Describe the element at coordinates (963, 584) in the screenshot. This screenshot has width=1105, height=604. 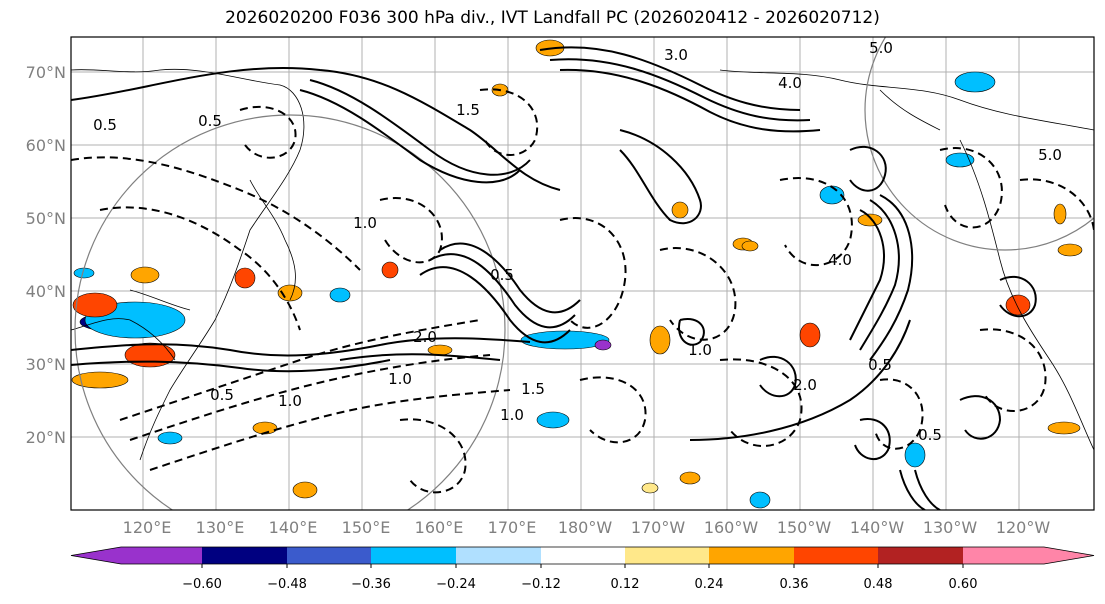
I see `colorbar-tick-label: 0.60` at that location.